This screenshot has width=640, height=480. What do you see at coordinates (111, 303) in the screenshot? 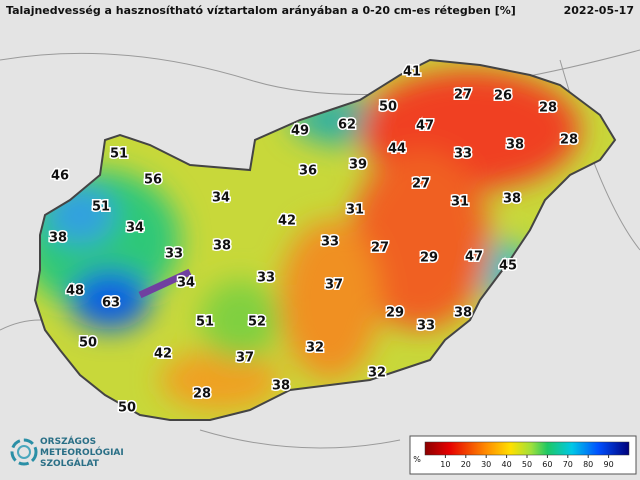
I see `station-value: 63` at bounding box center [111, 303].